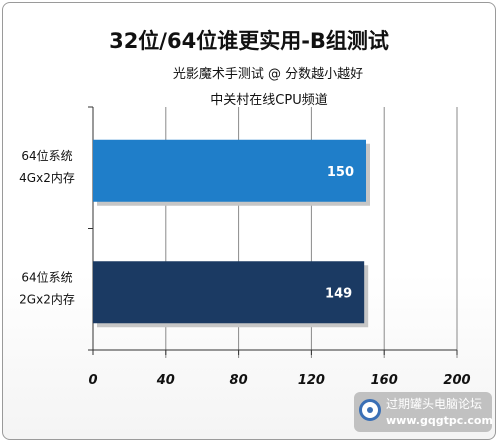 The image size is (500, 444). Describe the element at coordinates (439, 420) in the screenshot. I see `watermark-url: www.gqgtpc.com` at that location.